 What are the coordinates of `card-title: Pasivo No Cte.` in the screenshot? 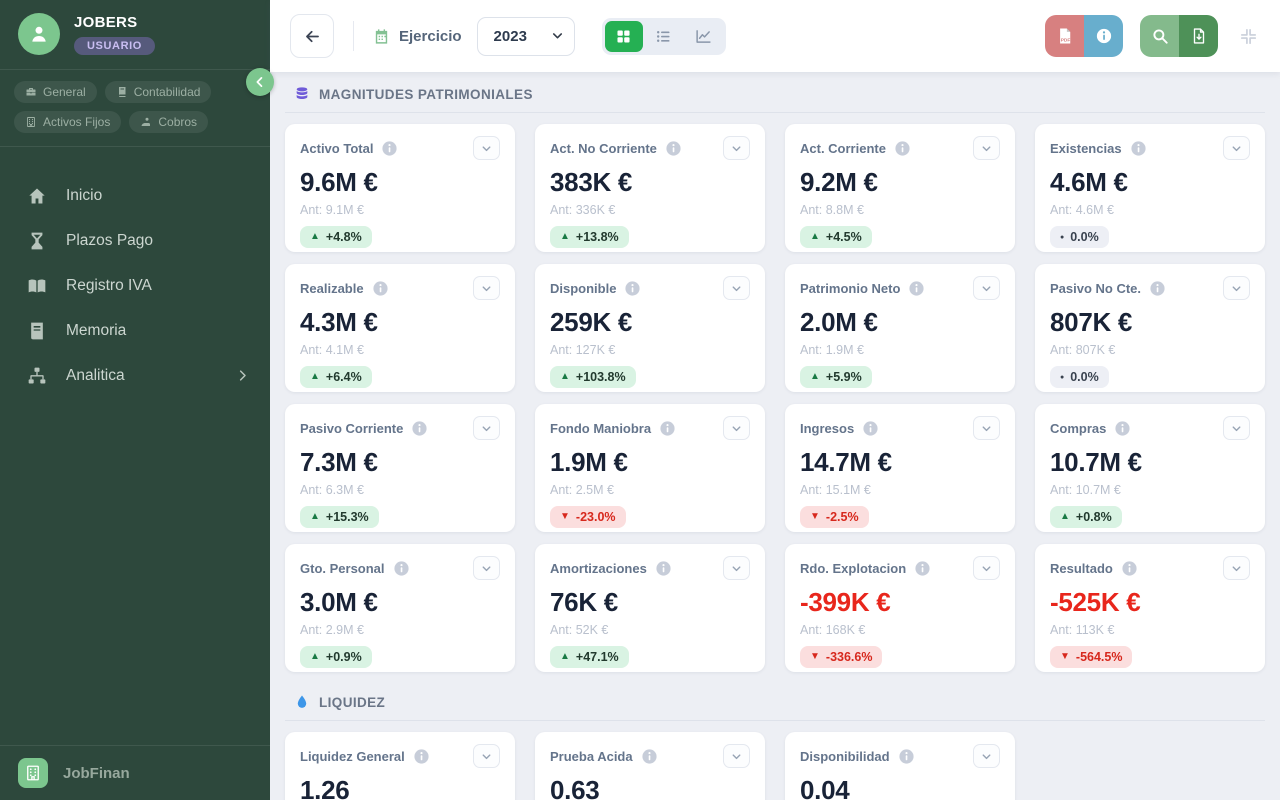 It's located at (1096, 288).